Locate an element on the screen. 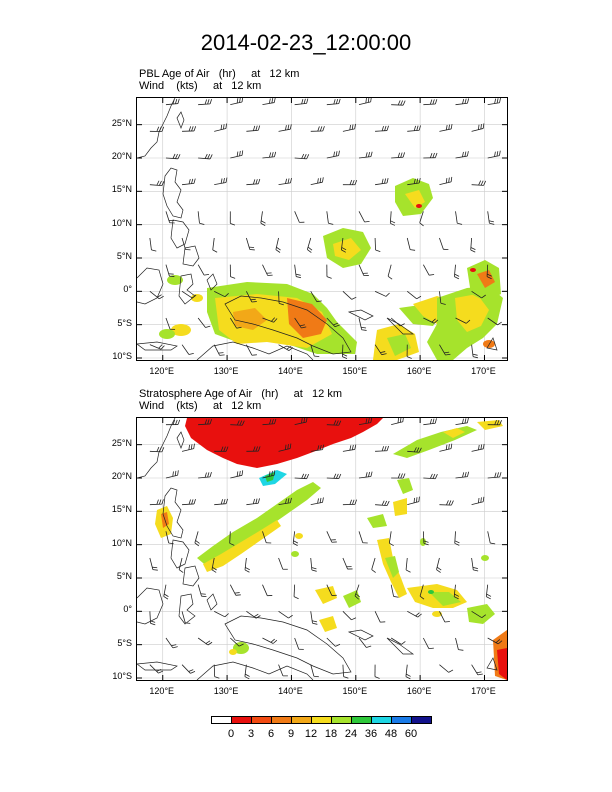 The width and height of the screenshot is (612, 792). lat-label: 20°N is located at coordinates (121, 476).